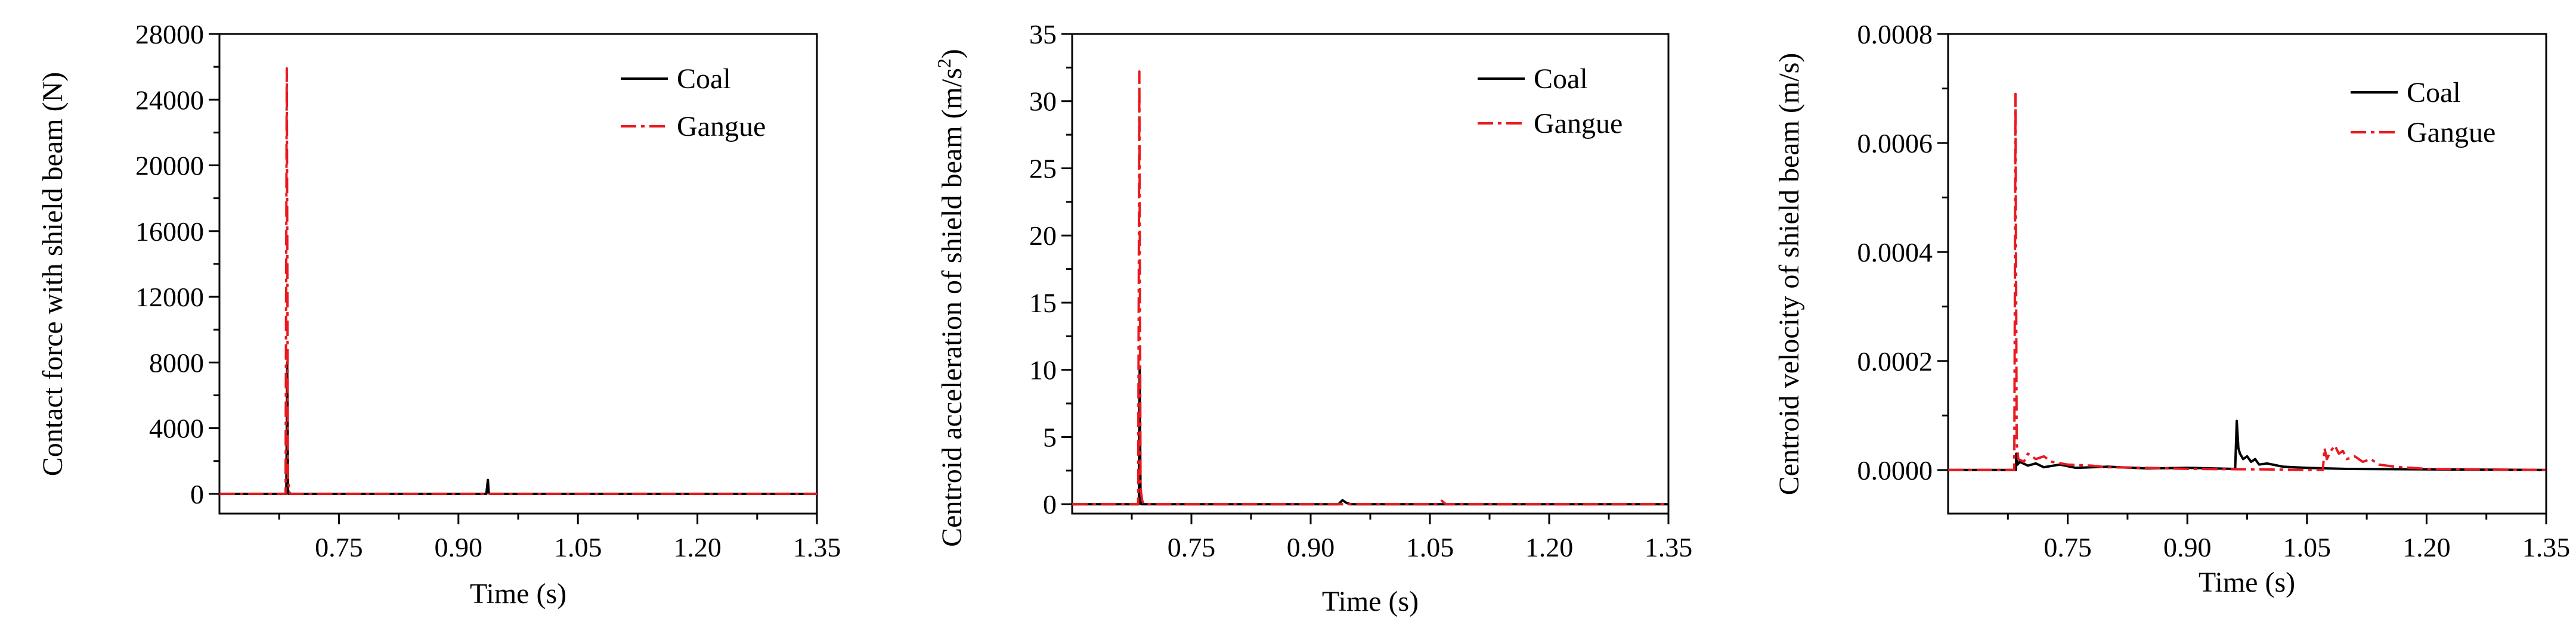 Image resolution: width=2576 pixels, height=628 pixels. What do you see at coordinates (1895, 470) in the screenshot?
I see `y-tick-label: 0.0000` at bounding box center [1895, 470].